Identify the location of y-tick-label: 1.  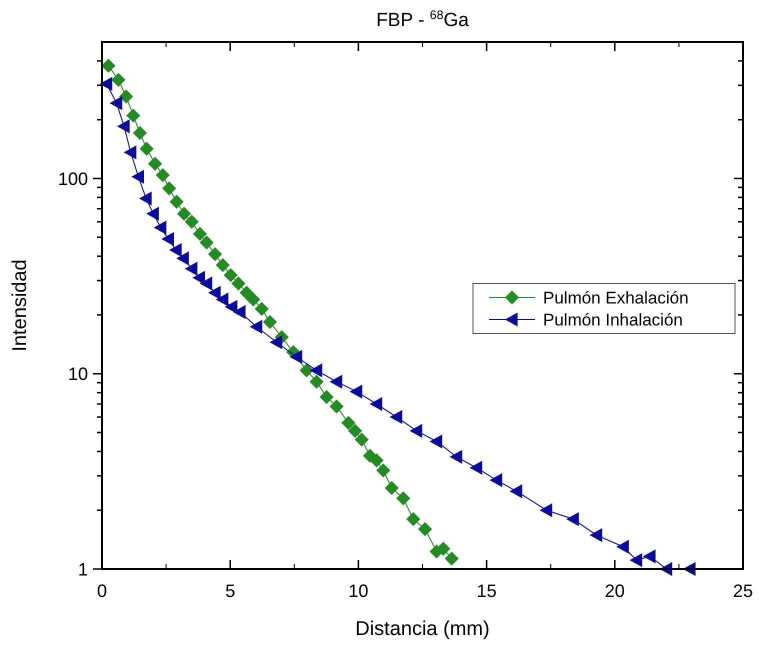
(83, 569).